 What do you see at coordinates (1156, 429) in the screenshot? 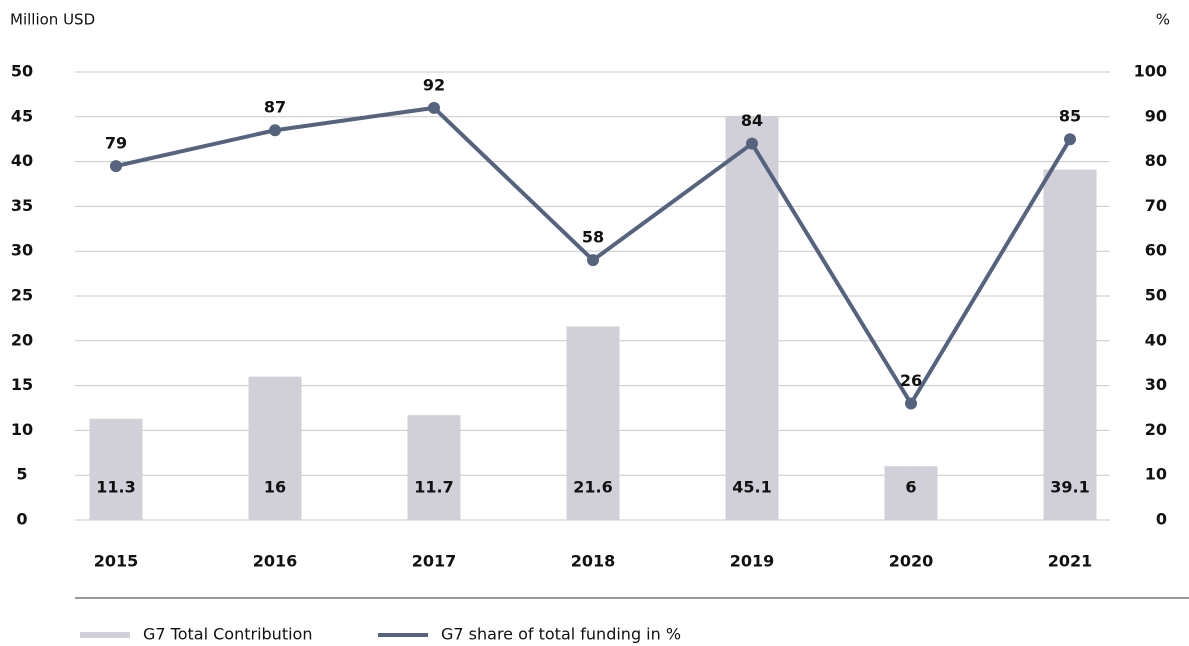
I see `y2-tick-label: 20` at bounding box center [1156, 429].